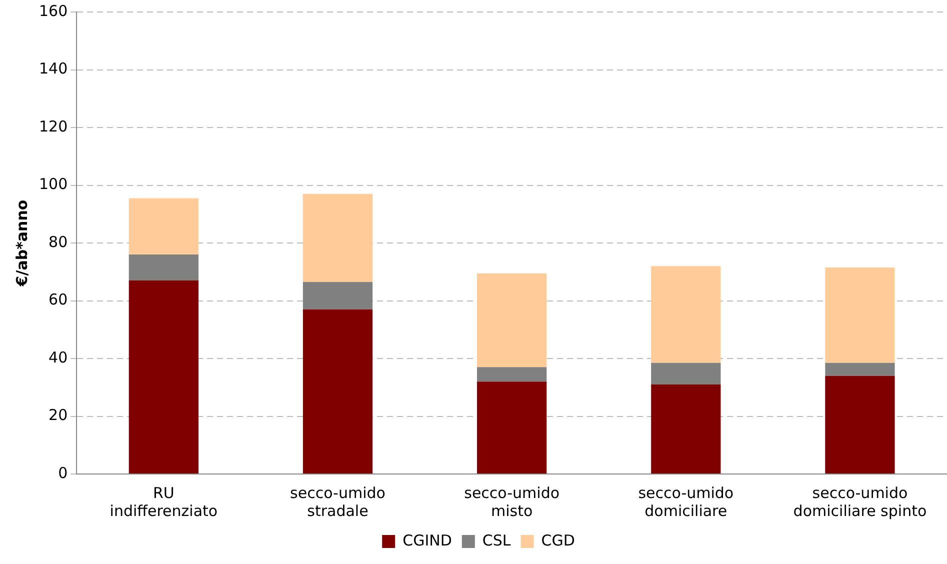  What do you see at coordinates (164, 502) in the screenshot?
I see `x-tick-label: RU indifferenziato` at bounding box center [164, 502].